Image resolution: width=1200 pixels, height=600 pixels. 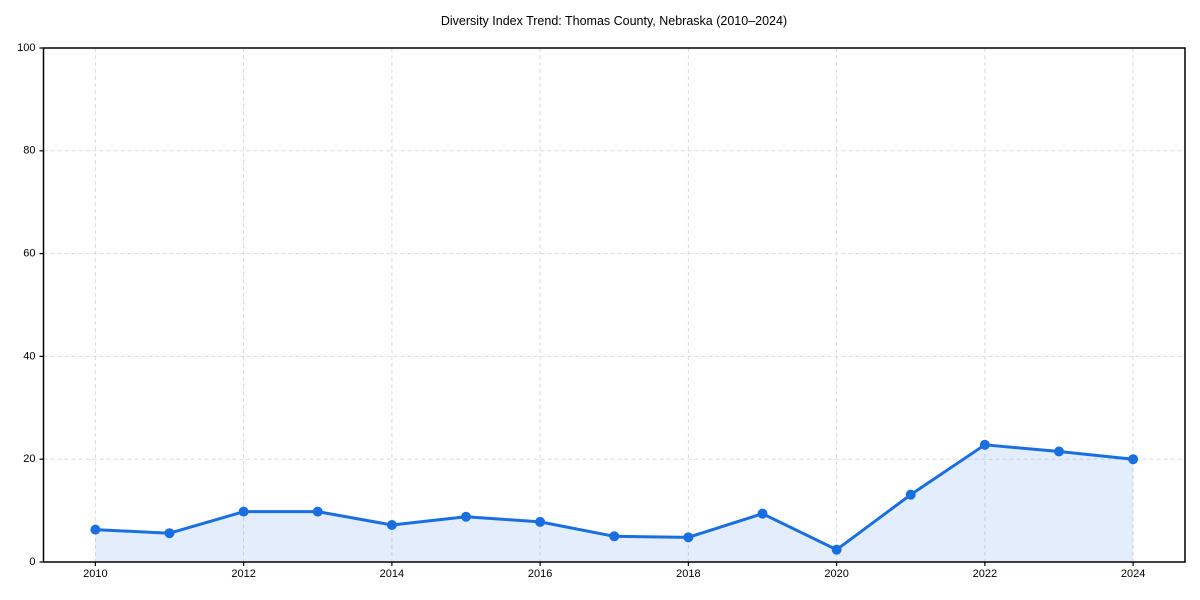 I want to click on y-axis-tick-label: 60, so click(x=29, y=254).